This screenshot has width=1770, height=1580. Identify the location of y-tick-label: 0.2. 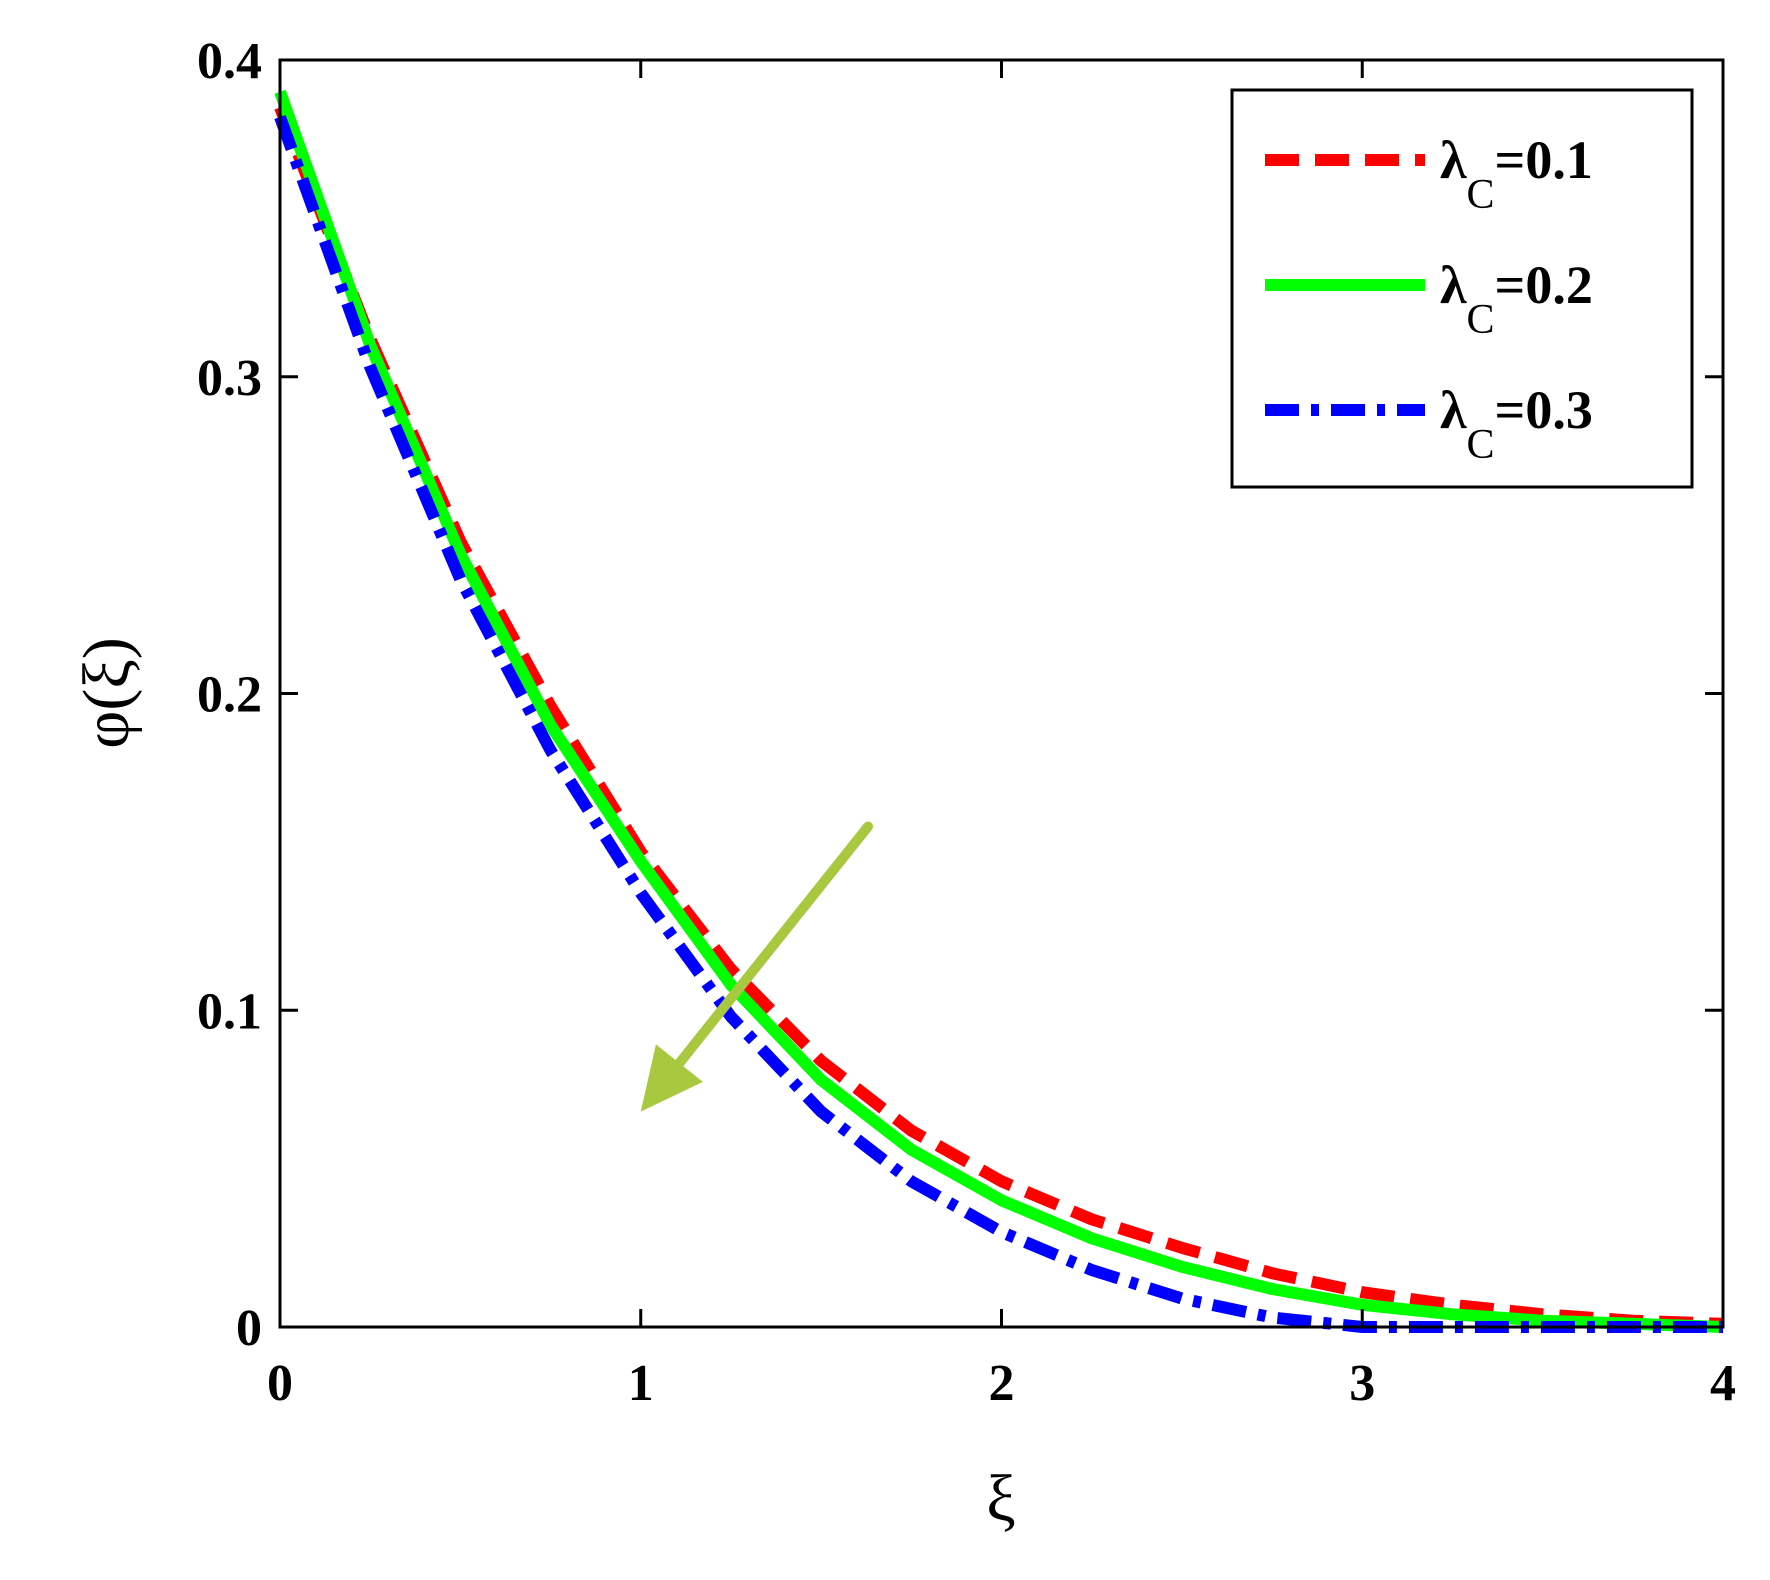
(229, 695).